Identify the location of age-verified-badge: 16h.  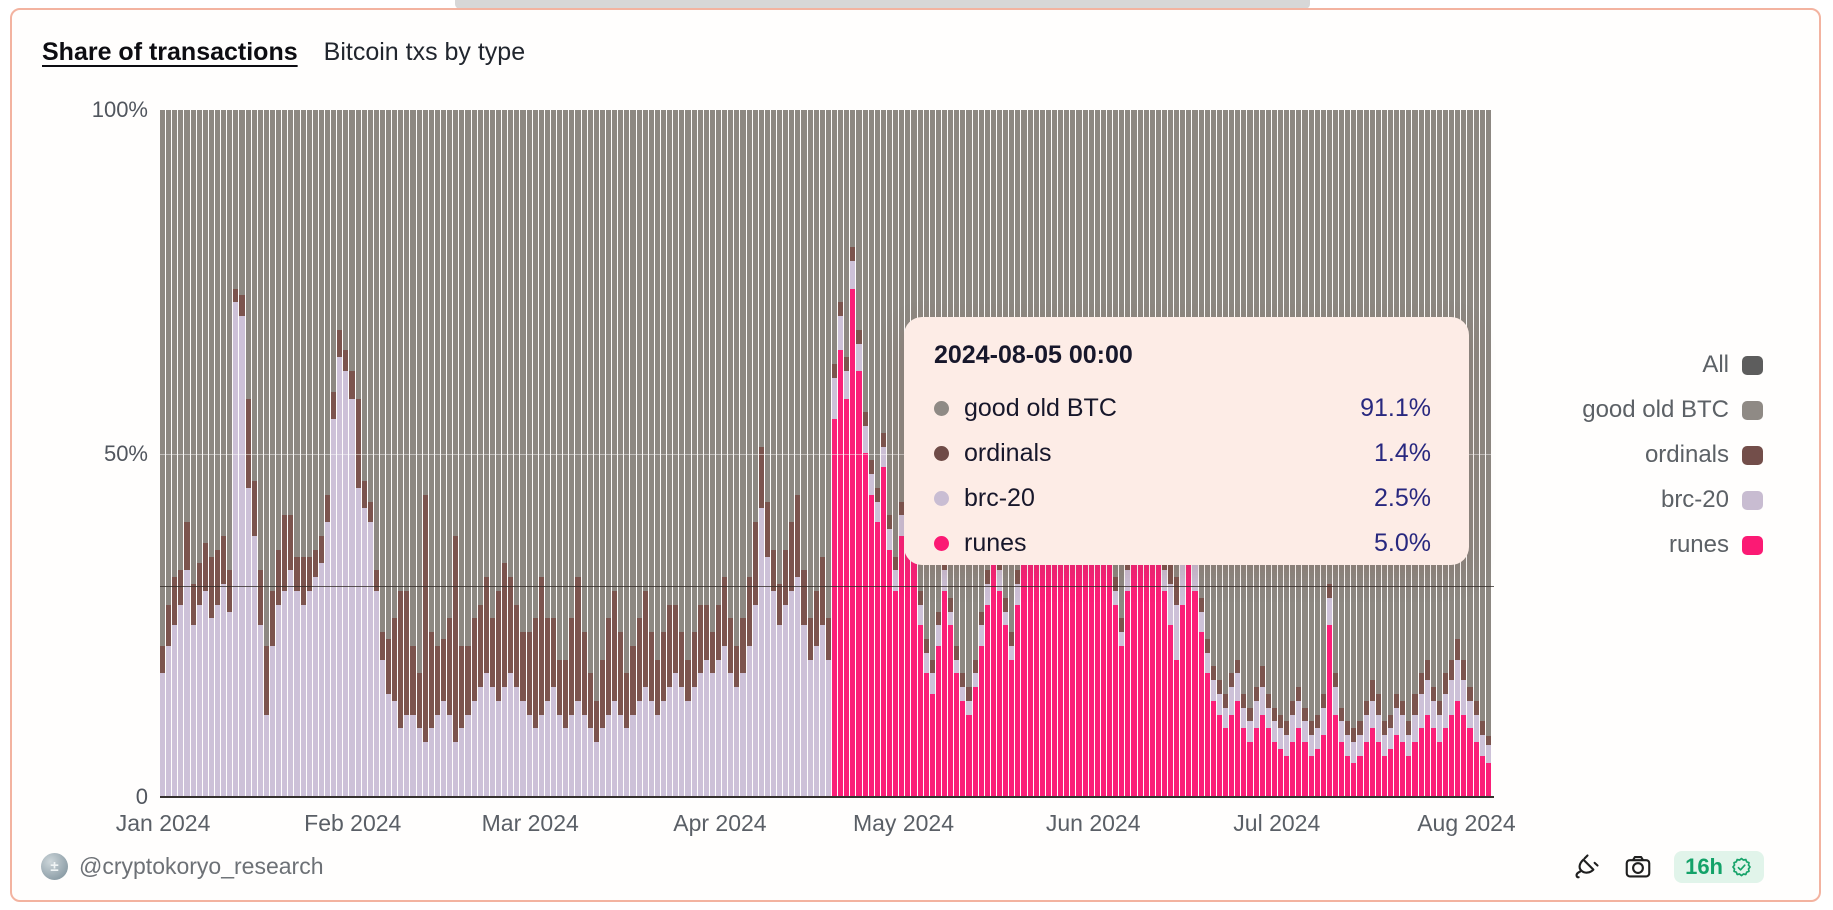
(1719, 867).